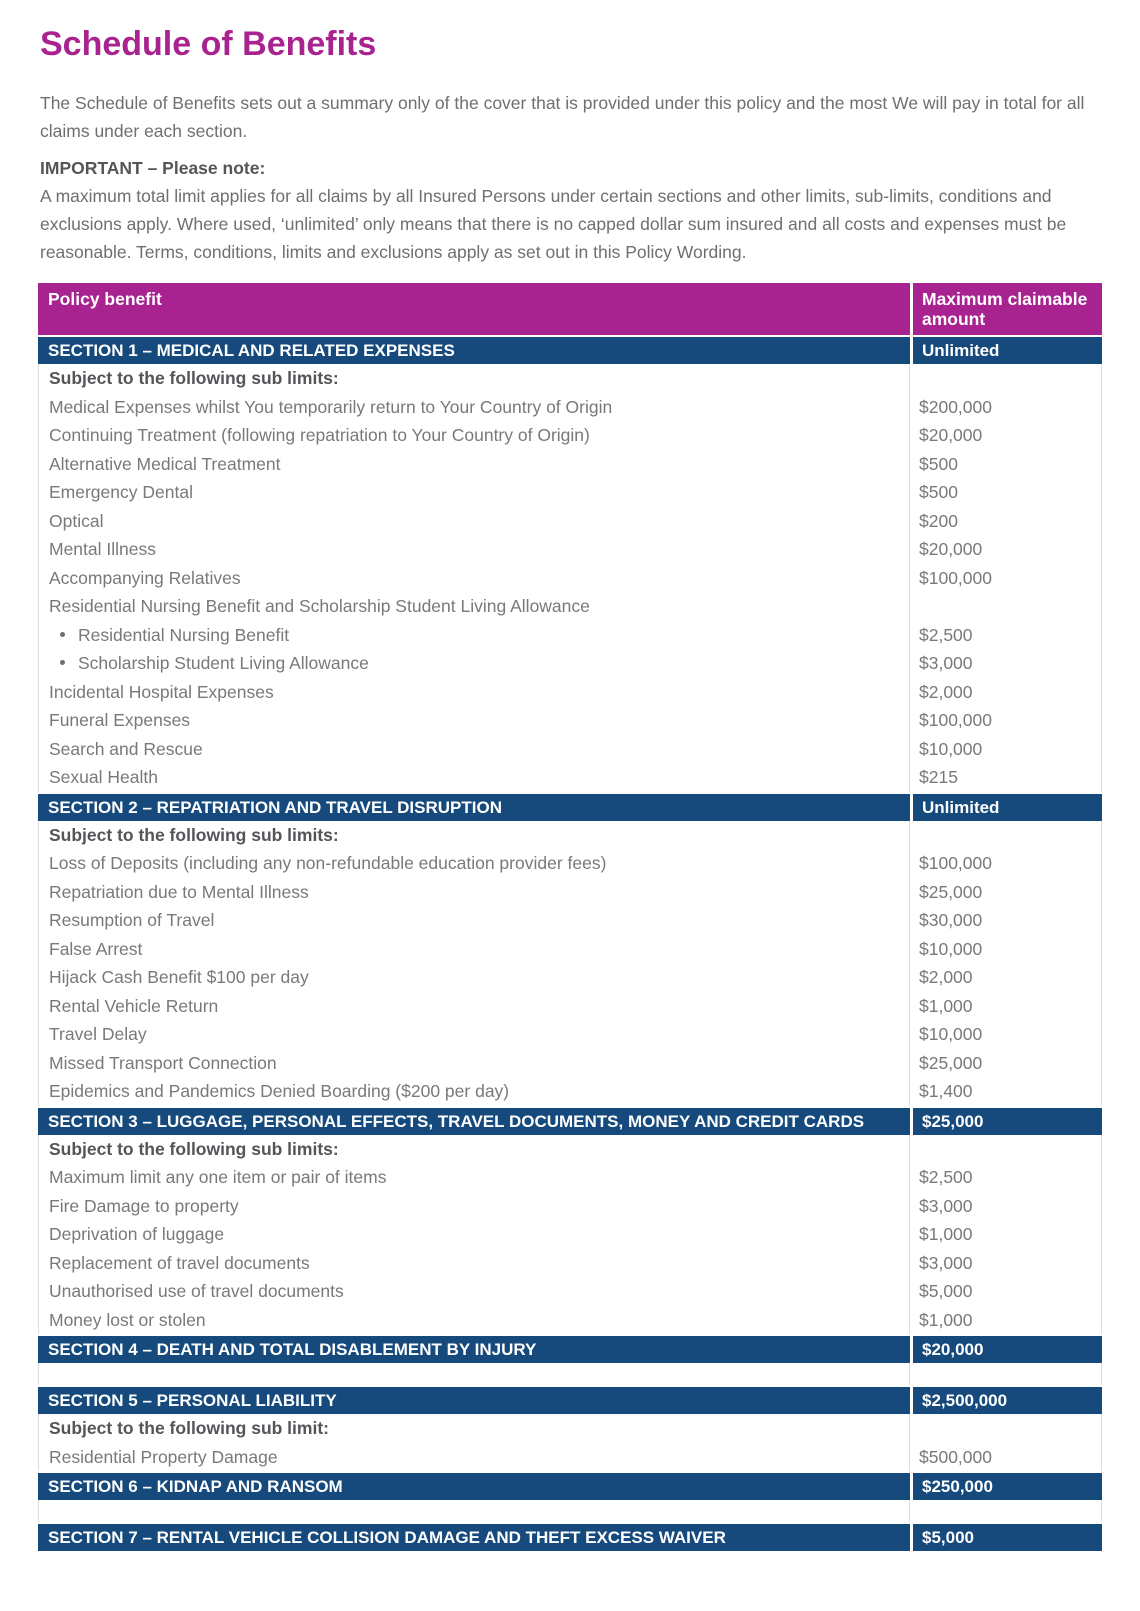 The width and height of the screenshot is (1140, 1611). I want to click on section-gap-row, so click(570, 1374).